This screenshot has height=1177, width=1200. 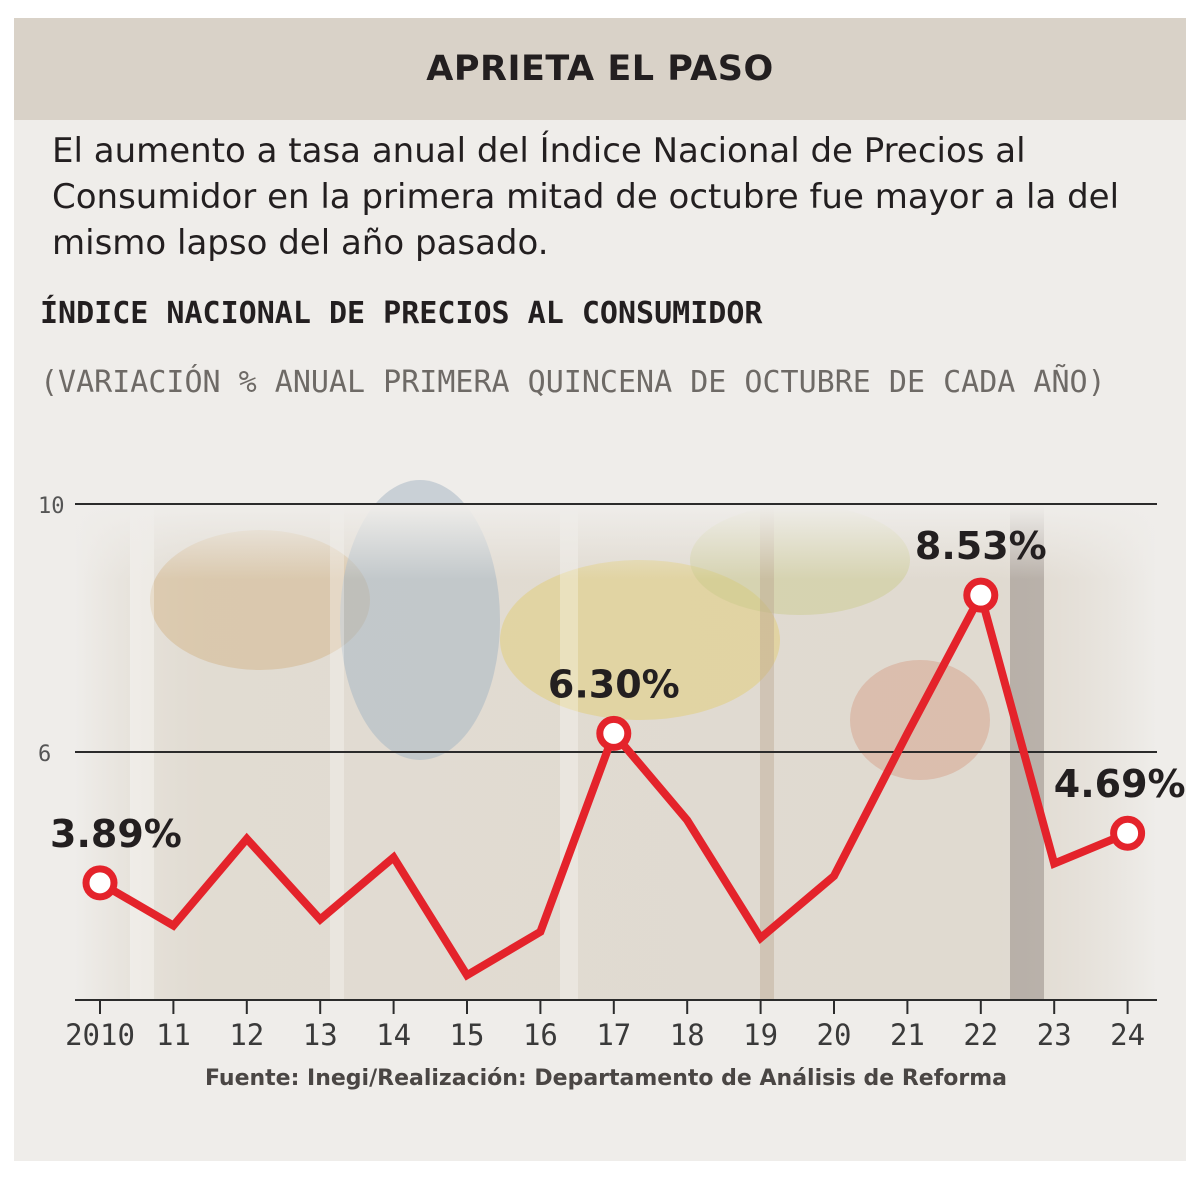 What do you see at coordinates (246, 1035) in the screenshot?
I see `x-tick-label: 12` at bounding box center [246, 1035].